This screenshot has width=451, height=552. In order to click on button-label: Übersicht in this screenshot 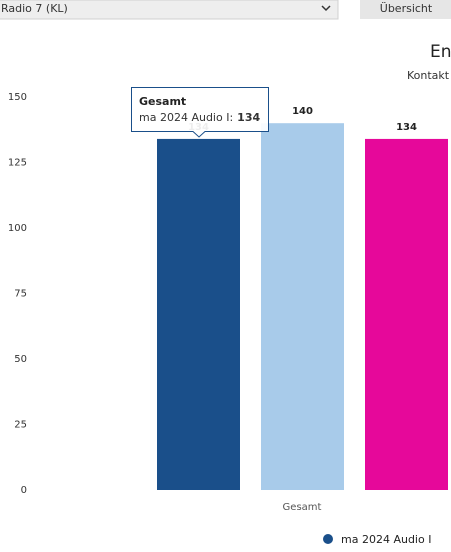, I will do `click(406, 8)`.